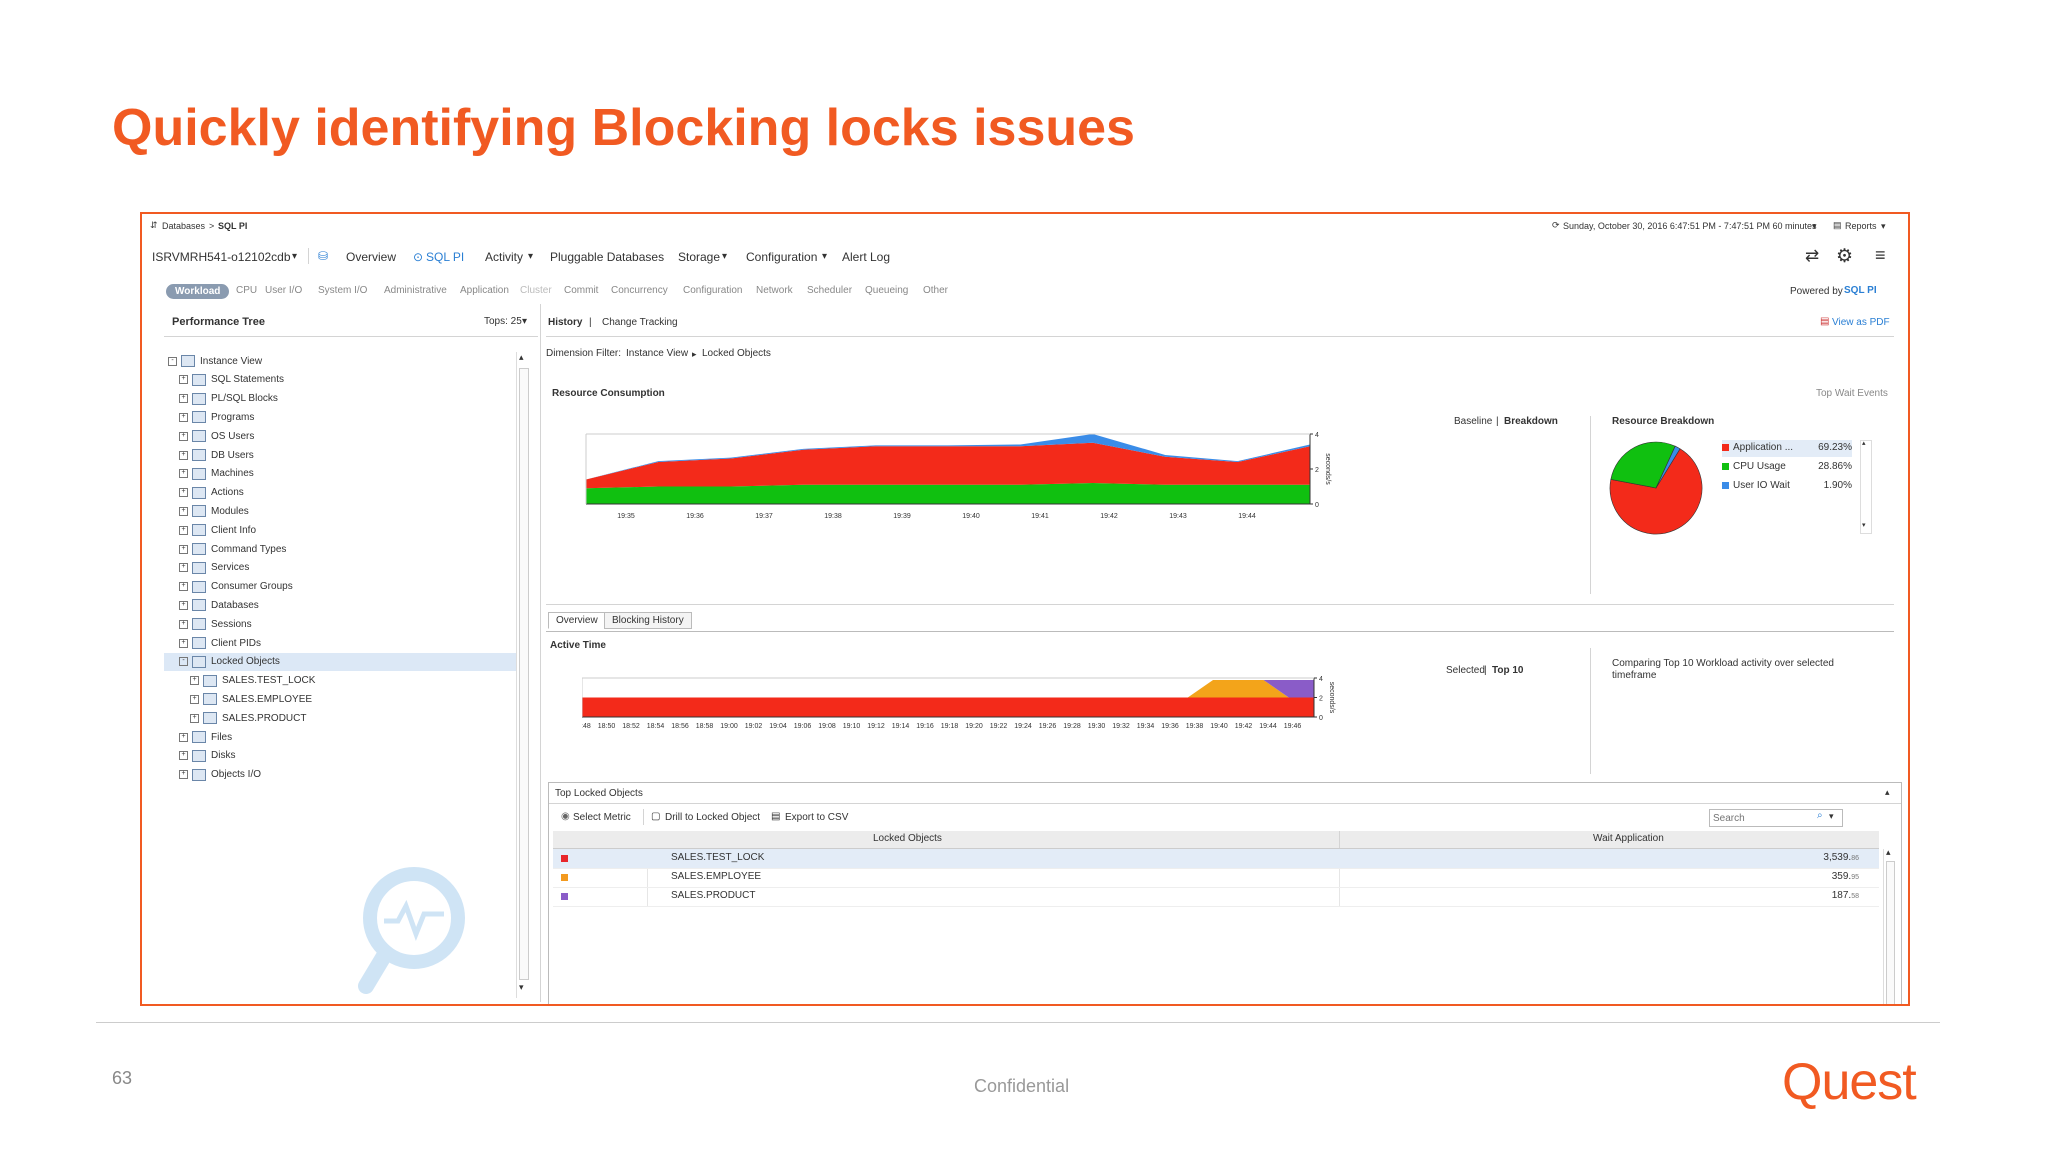 The height and width of the screenshot is (1152, 2048). What do you see at coordinates (340, 399) in the screenshot?
I see `tree-item: + PL/SQL Blocks` at bounding box center [340, 399].